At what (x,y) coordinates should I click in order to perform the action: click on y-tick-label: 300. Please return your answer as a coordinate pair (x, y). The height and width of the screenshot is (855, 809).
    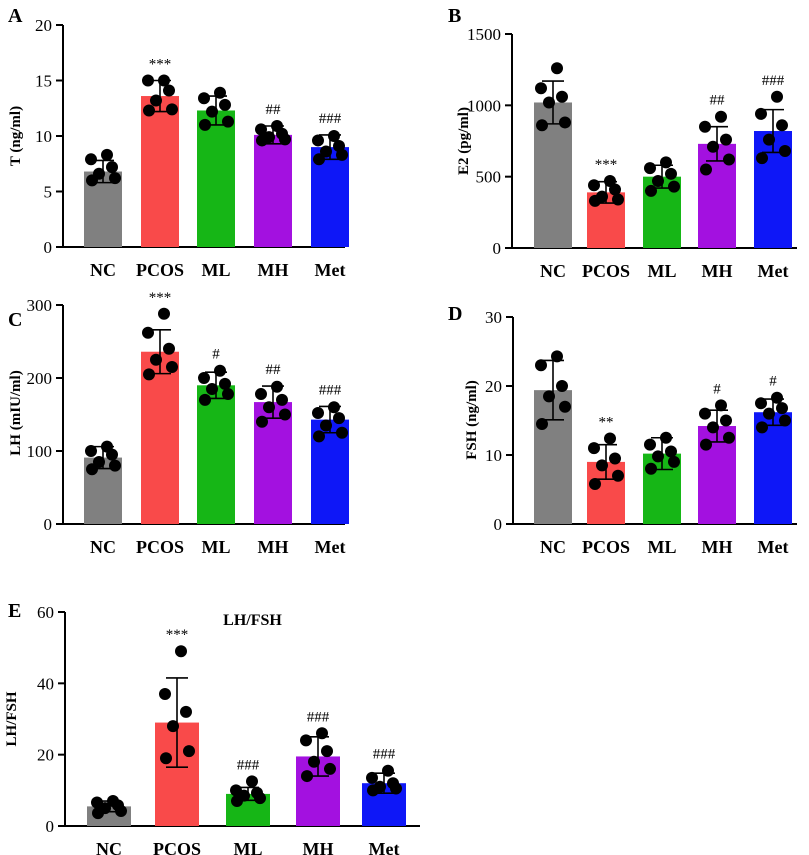
    Looking at the image, I should click on (40, 305).